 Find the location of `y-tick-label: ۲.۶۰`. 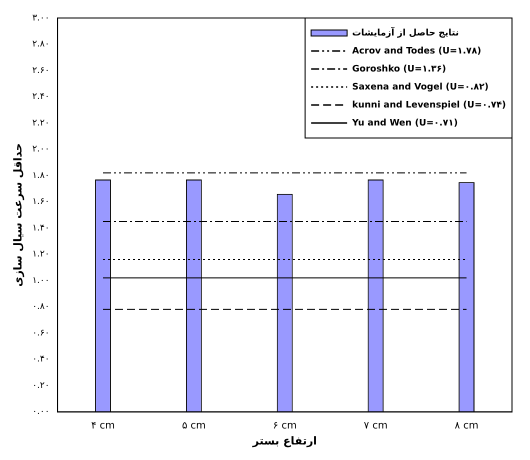

y-tick-label: ۲.۶۰ is located at coordinates (41, 71).